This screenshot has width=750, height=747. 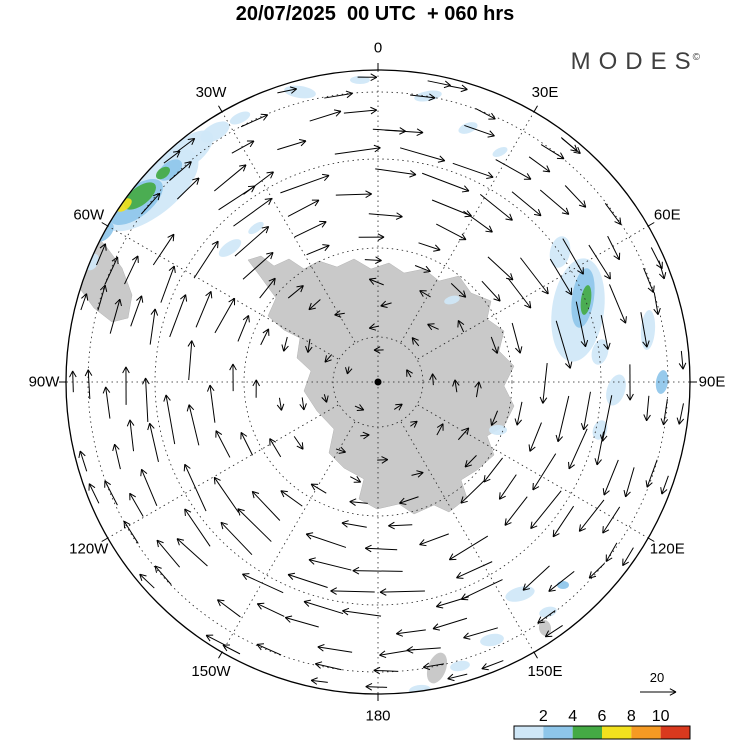 I want to click on modes-logo-text: MODES, so click(x=634, y=61).